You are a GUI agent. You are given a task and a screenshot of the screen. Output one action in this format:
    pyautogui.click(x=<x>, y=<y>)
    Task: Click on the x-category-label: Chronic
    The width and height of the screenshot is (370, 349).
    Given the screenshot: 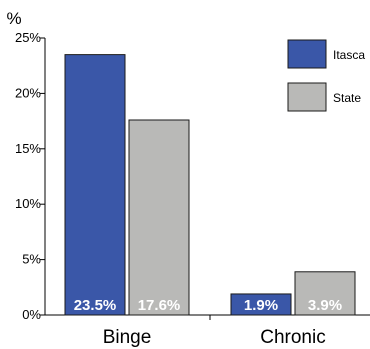 What is the action you would take?
    pyautogui.click(x=292, y=337)
    